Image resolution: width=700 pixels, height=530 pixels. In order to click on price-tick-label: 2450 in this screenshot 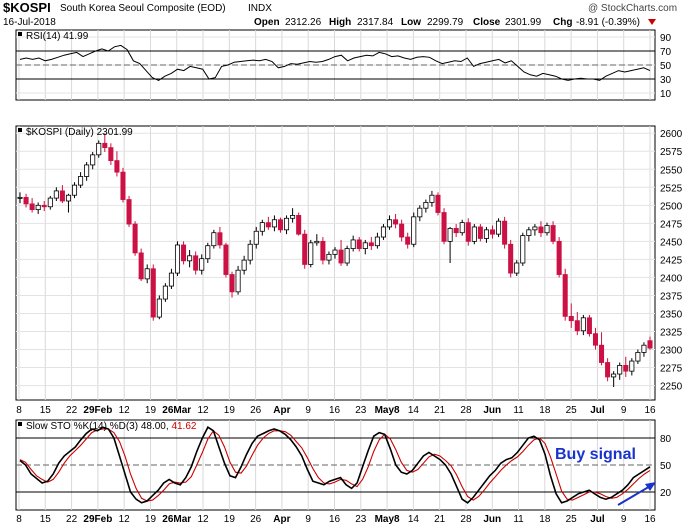, I will do `click(671, 242)`.